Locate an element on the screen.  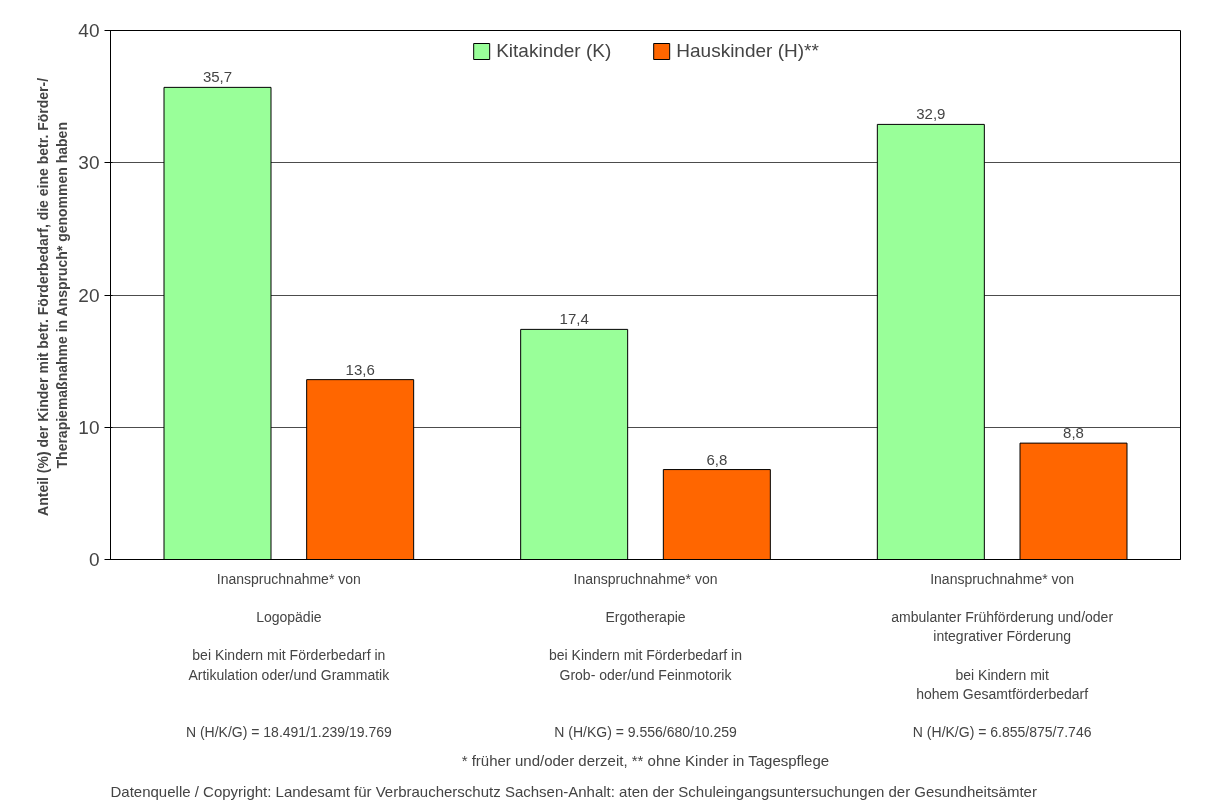
legend-label: Kitakinder (K) is located at coordinates (554, 51).